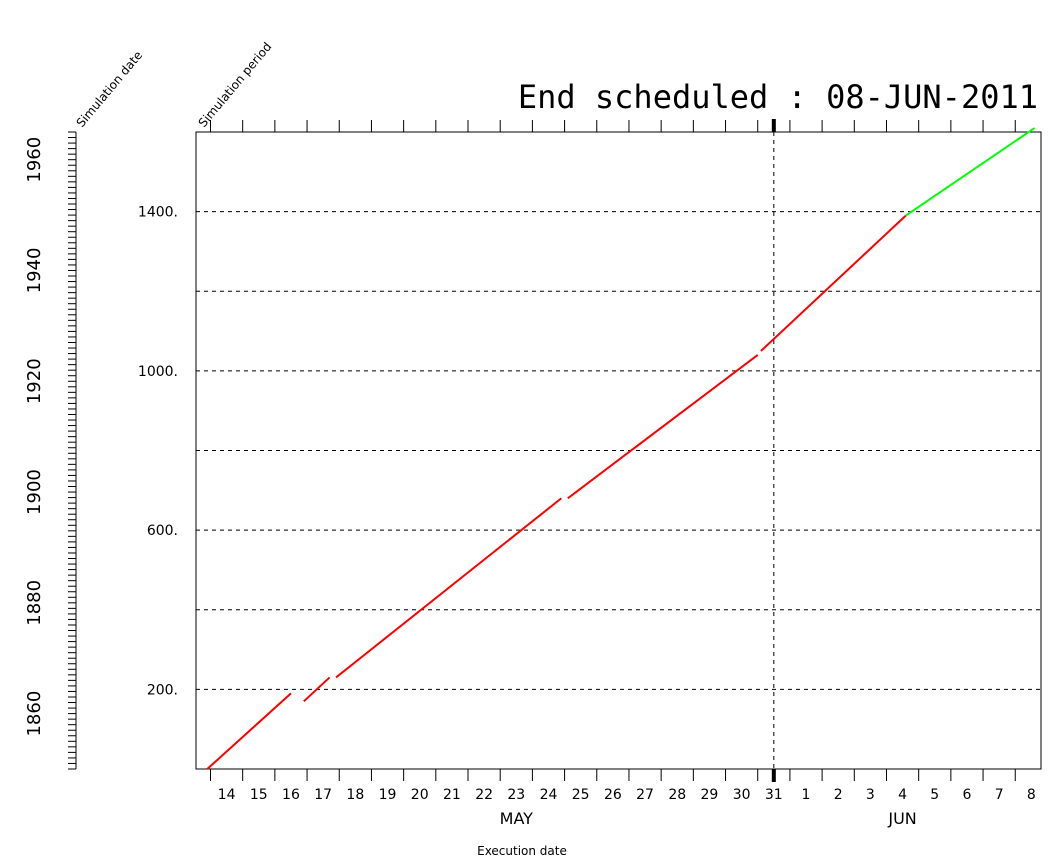  I want to click on sim-date-tick-label: 1860, so click(34, 714).